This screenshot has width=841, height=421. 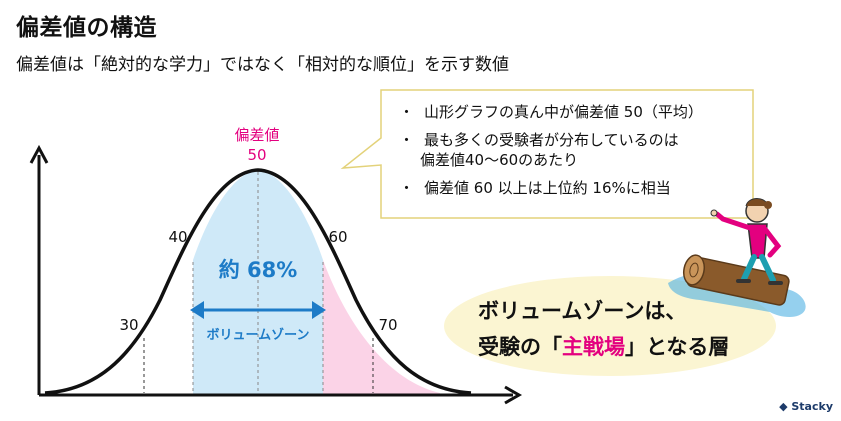 I want to click on peak-value: 50, so click(x=256, y=155).